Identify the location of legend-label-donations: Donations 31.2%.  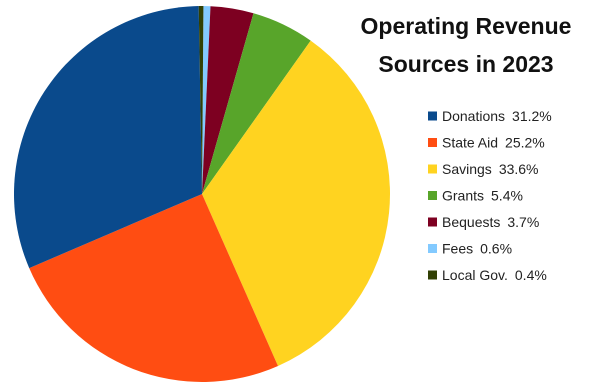
(497, 116).